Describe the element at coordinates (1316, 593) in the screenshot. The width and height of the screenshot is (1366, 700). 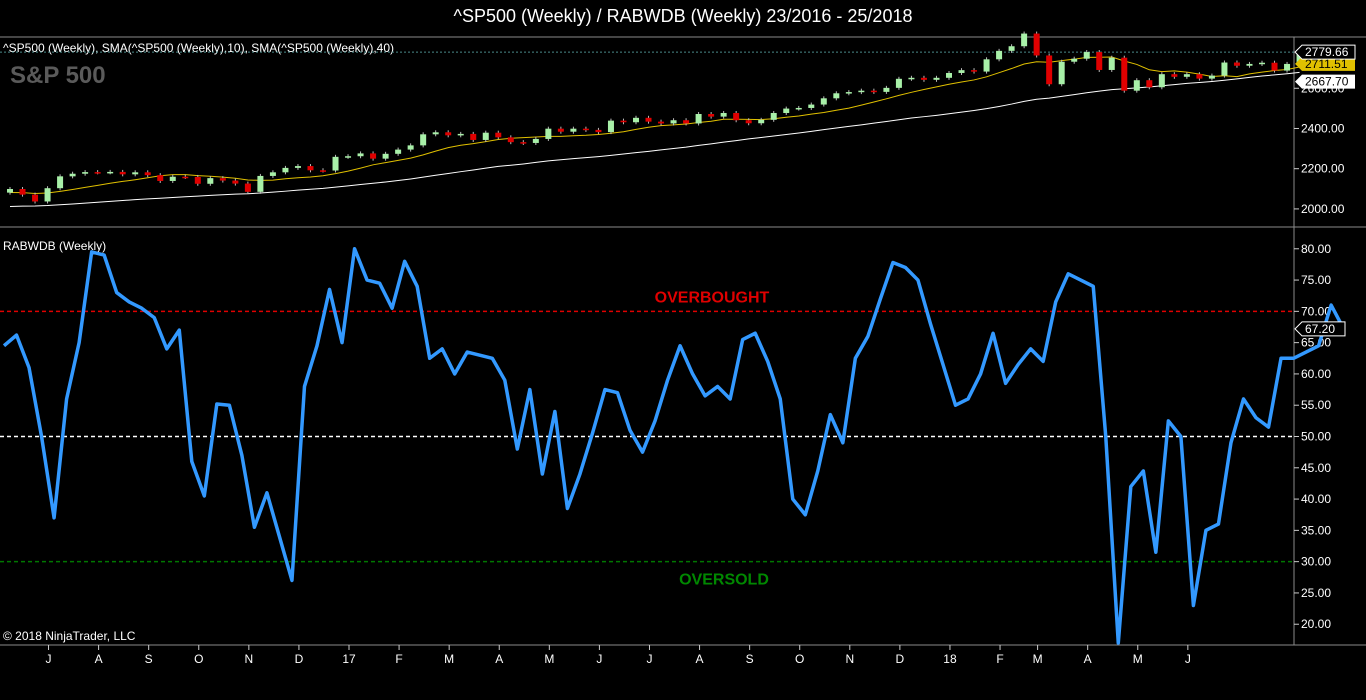
I see `osc-y-tick-label: 25.00` at that location.